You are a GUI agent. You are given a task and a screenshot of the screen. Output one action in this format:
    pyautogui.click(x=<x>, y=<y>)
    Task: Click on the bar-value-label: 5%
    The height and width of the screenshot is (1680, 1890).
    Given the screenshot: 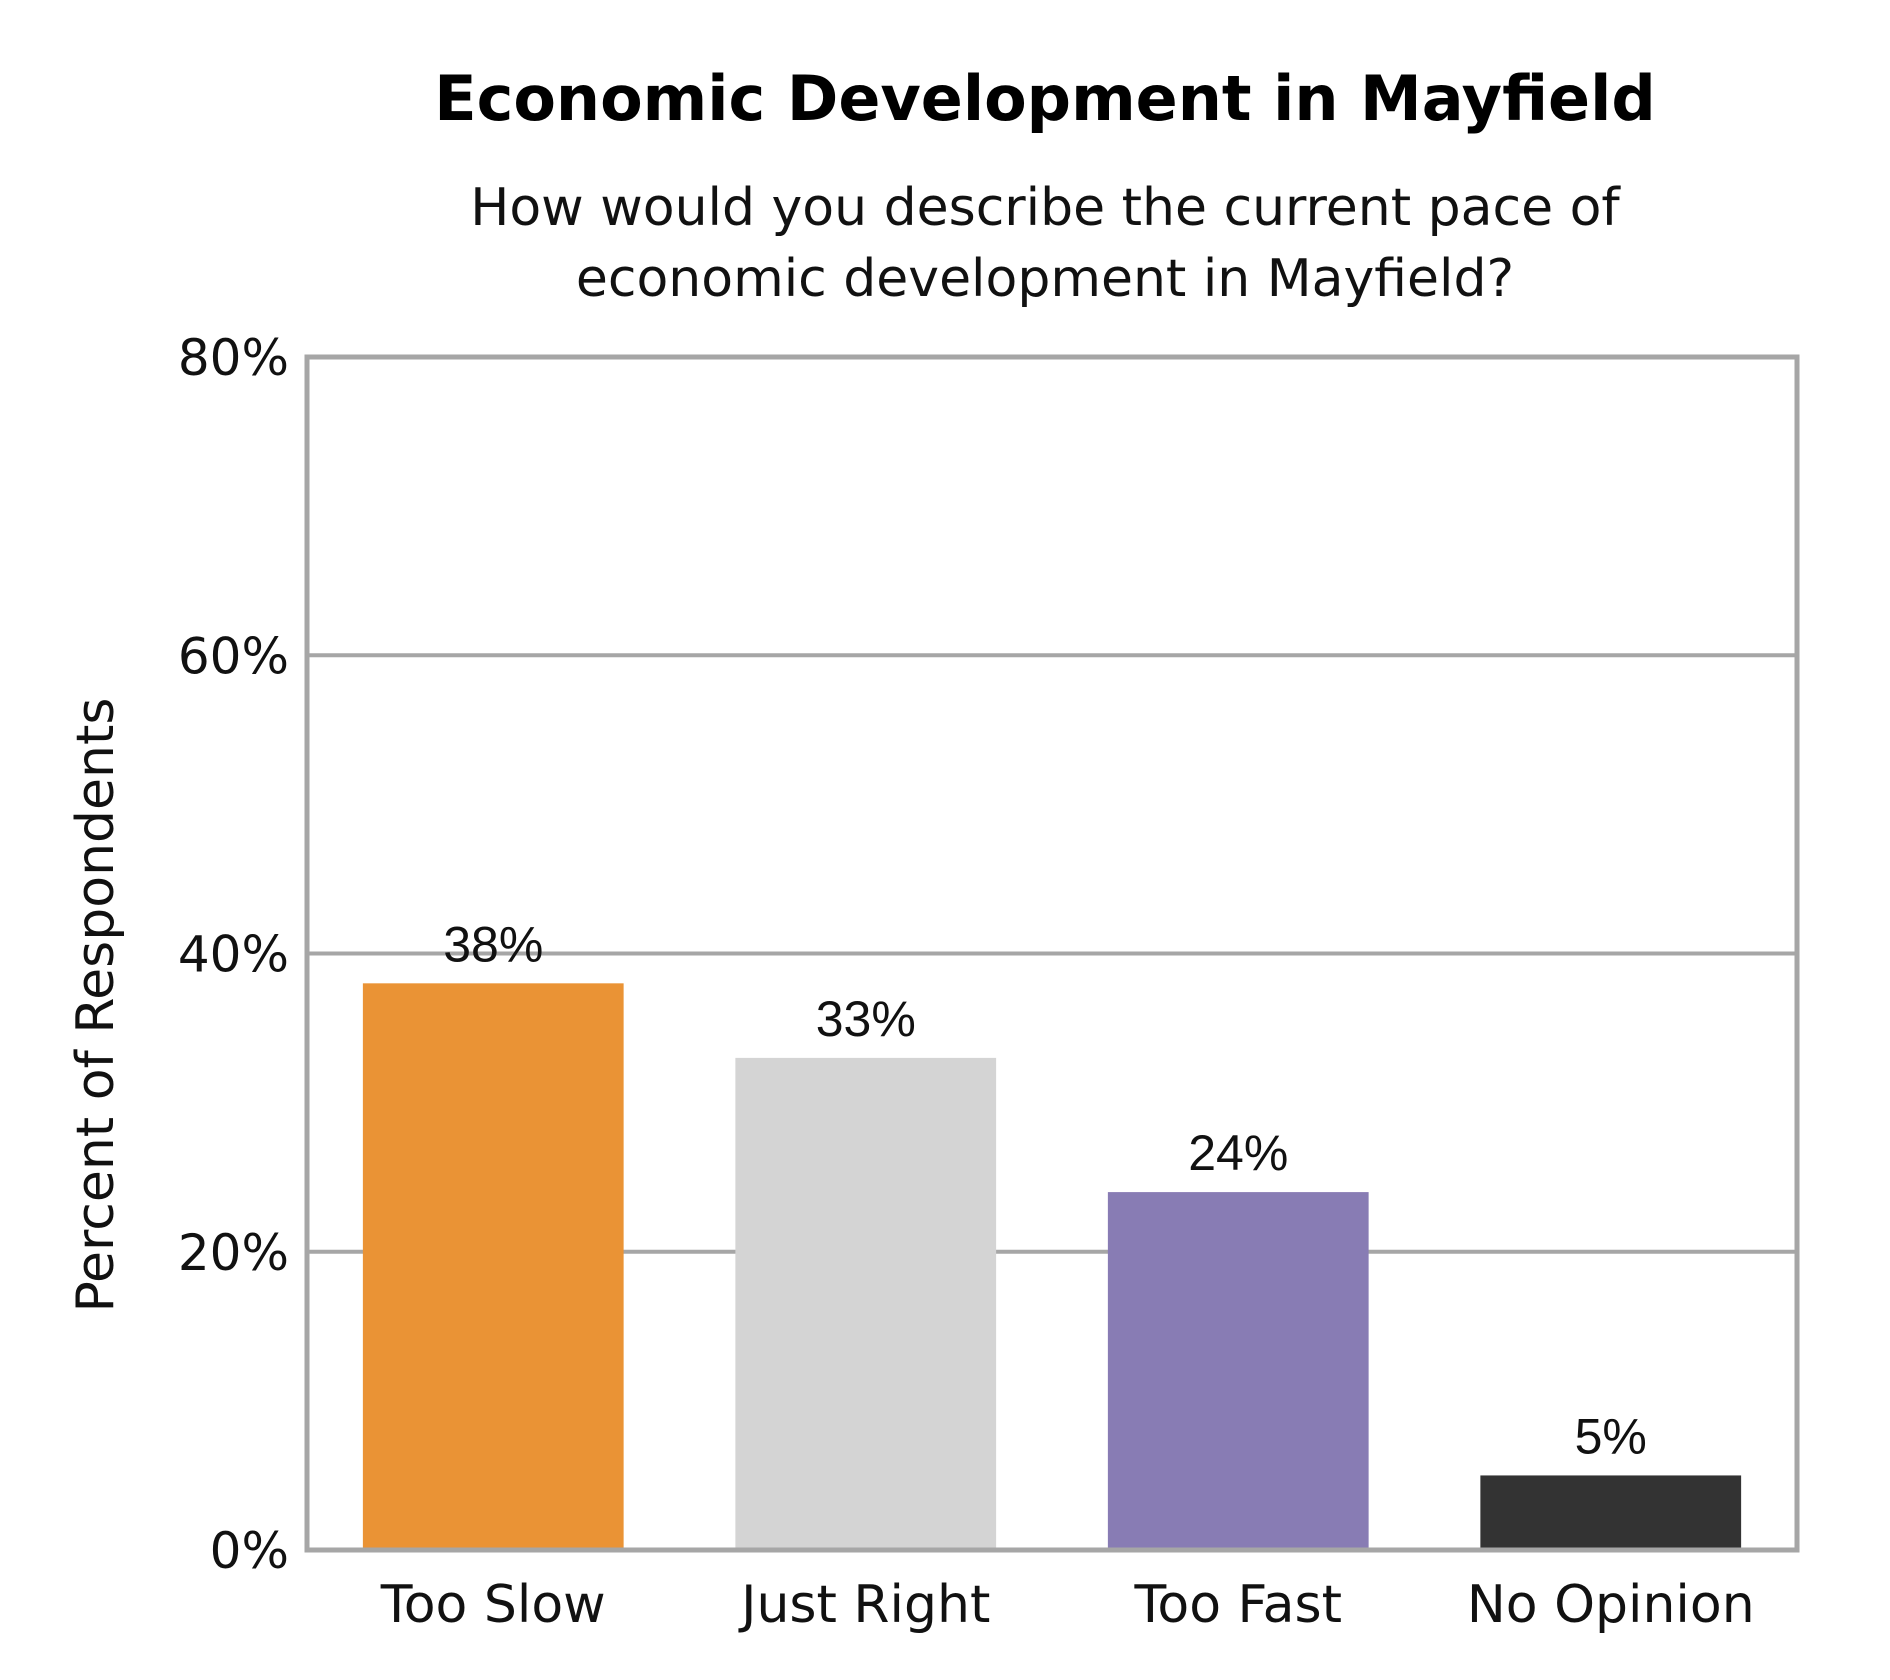 What is the action you would take?
    pyautogui.click(x=1611, y=1436)
    